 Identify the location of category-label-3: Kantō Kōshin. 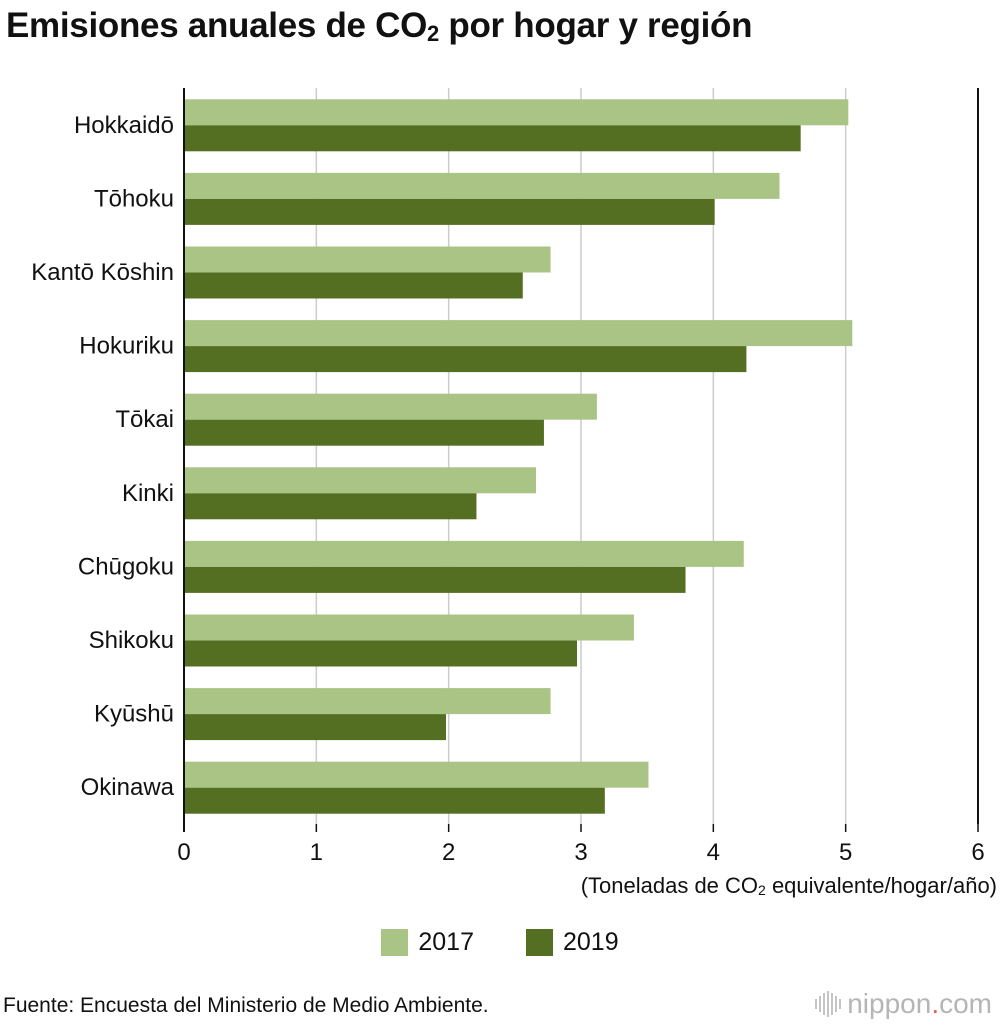
(102, 272).